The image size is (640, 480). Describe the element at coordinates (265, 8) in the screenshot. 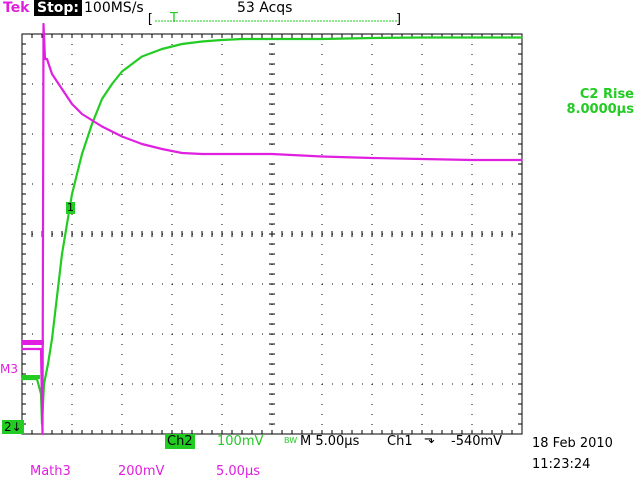

I see `acquisition-count: 53 Acqs` at that location.